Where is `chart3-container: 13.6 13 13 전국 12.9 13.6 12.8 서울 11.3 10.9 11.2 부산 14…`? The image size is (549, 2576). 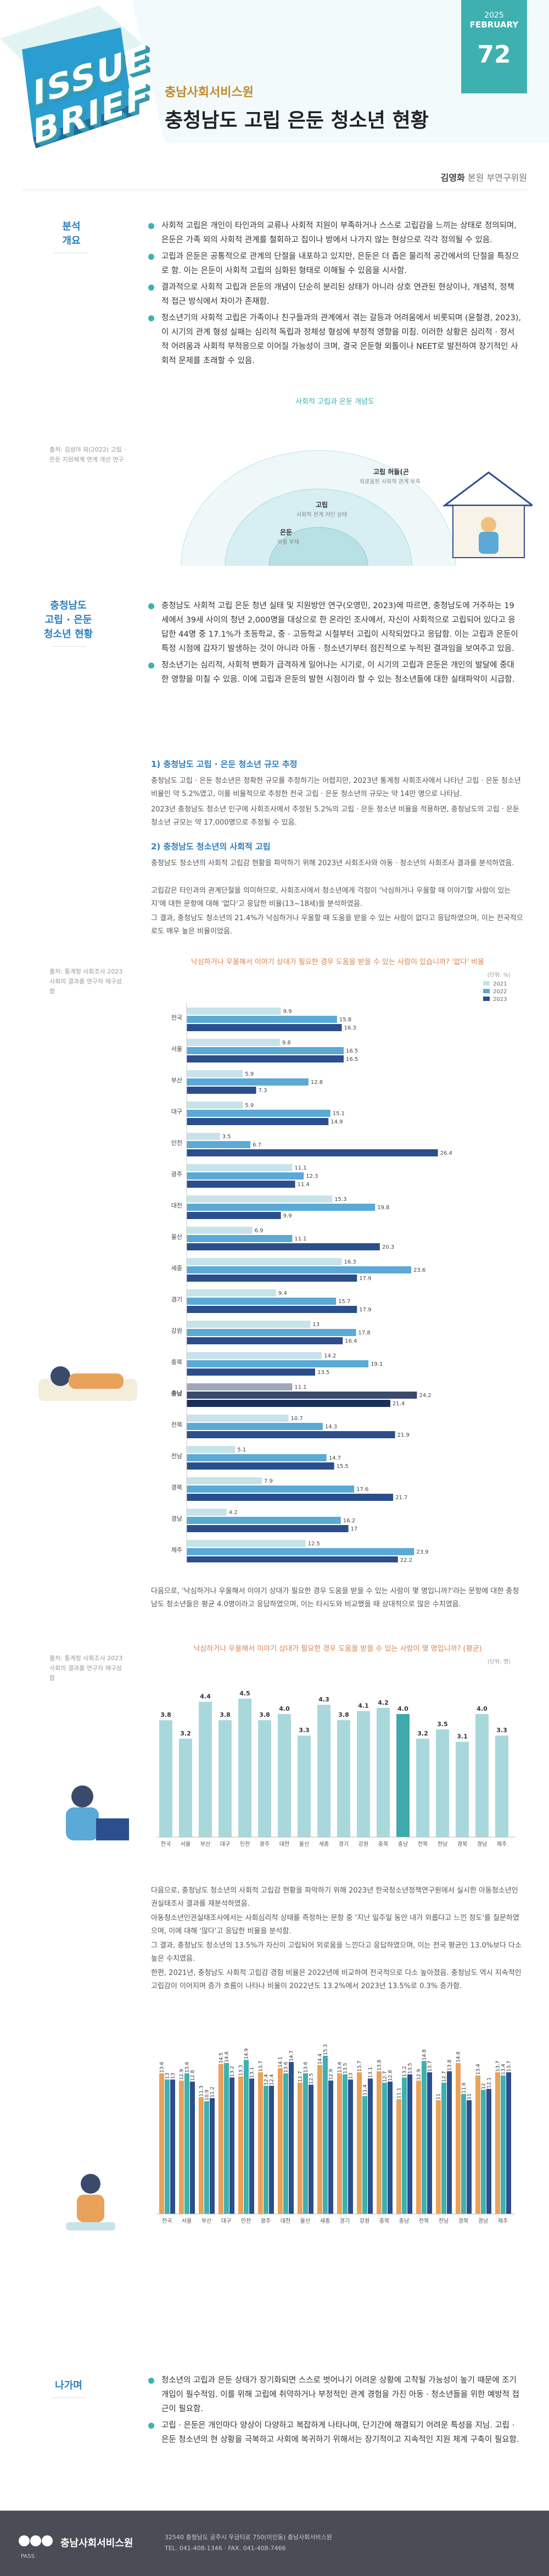 chart3-container: 13.6 13 13 전국 12.9 13.6 12.8 서울 11.3 10.9 11.2 부산 14… is located at coordinates (337, 2126).